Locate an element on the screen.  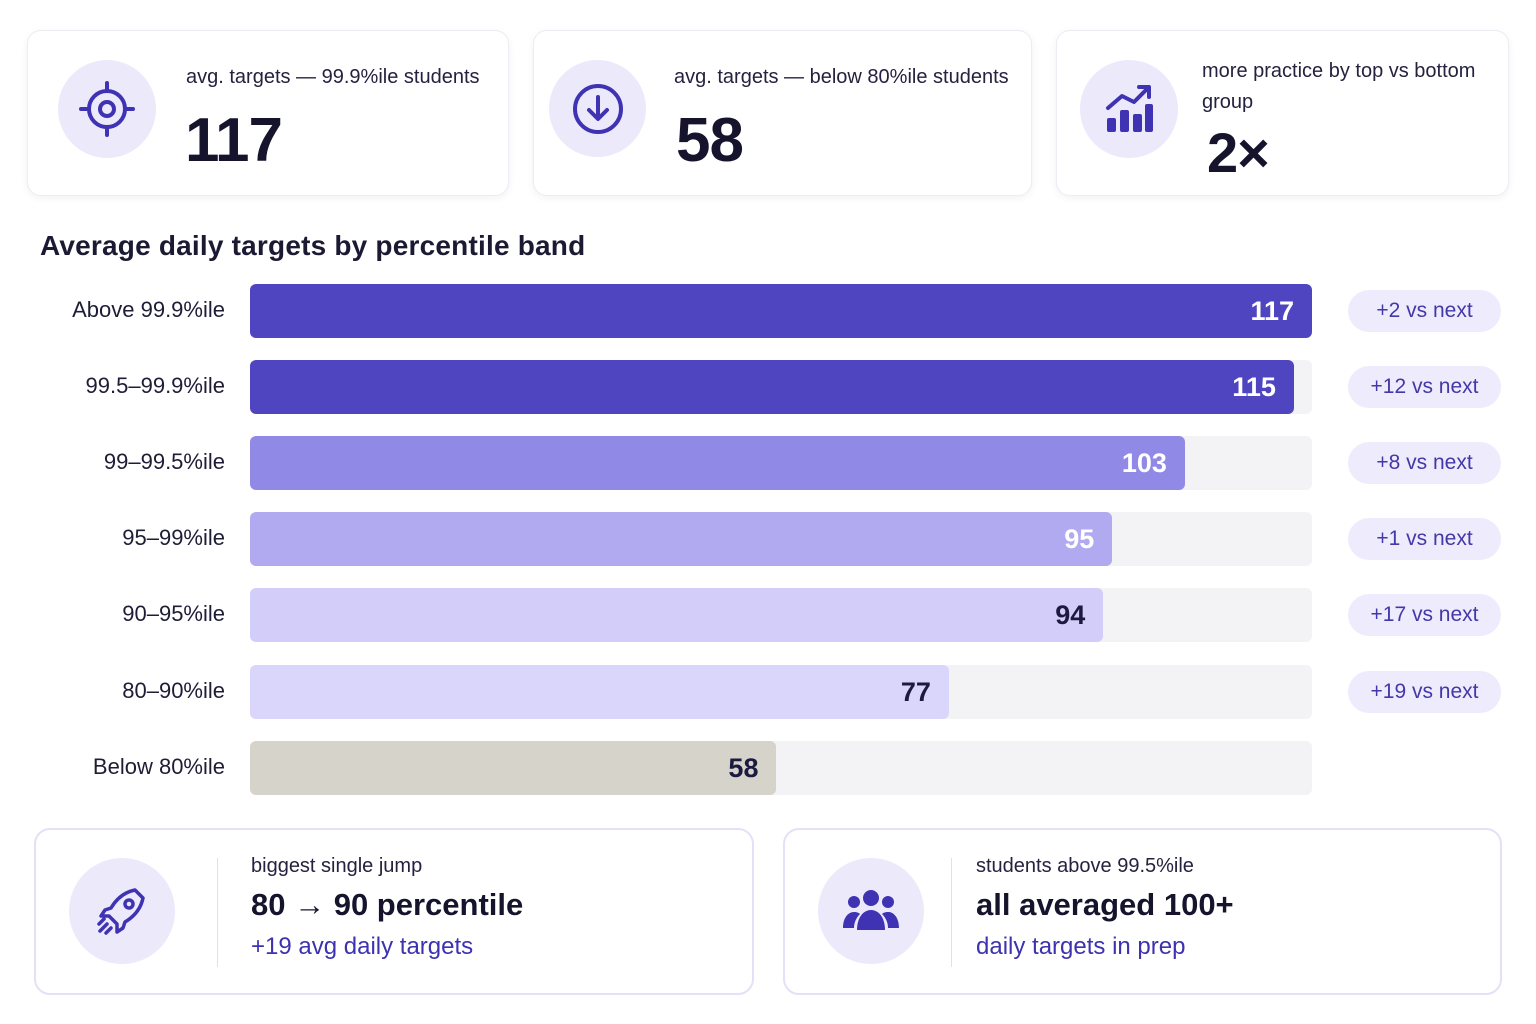
category-label: 80–90%ile is located at coordinates (173, 690).